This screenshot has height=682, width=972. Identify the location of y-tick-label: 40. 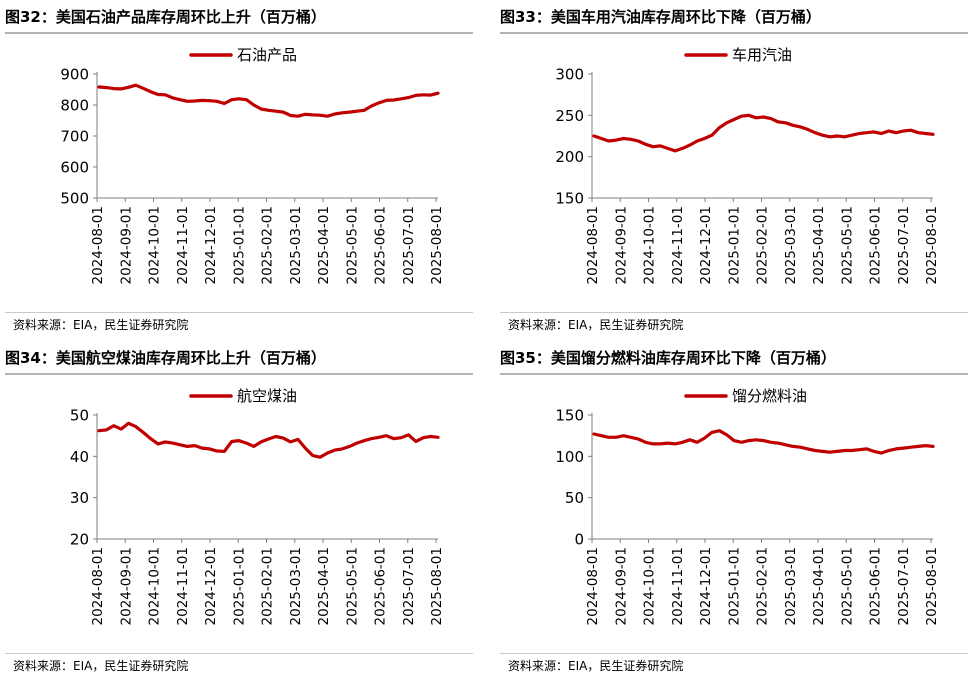
(79, 457).